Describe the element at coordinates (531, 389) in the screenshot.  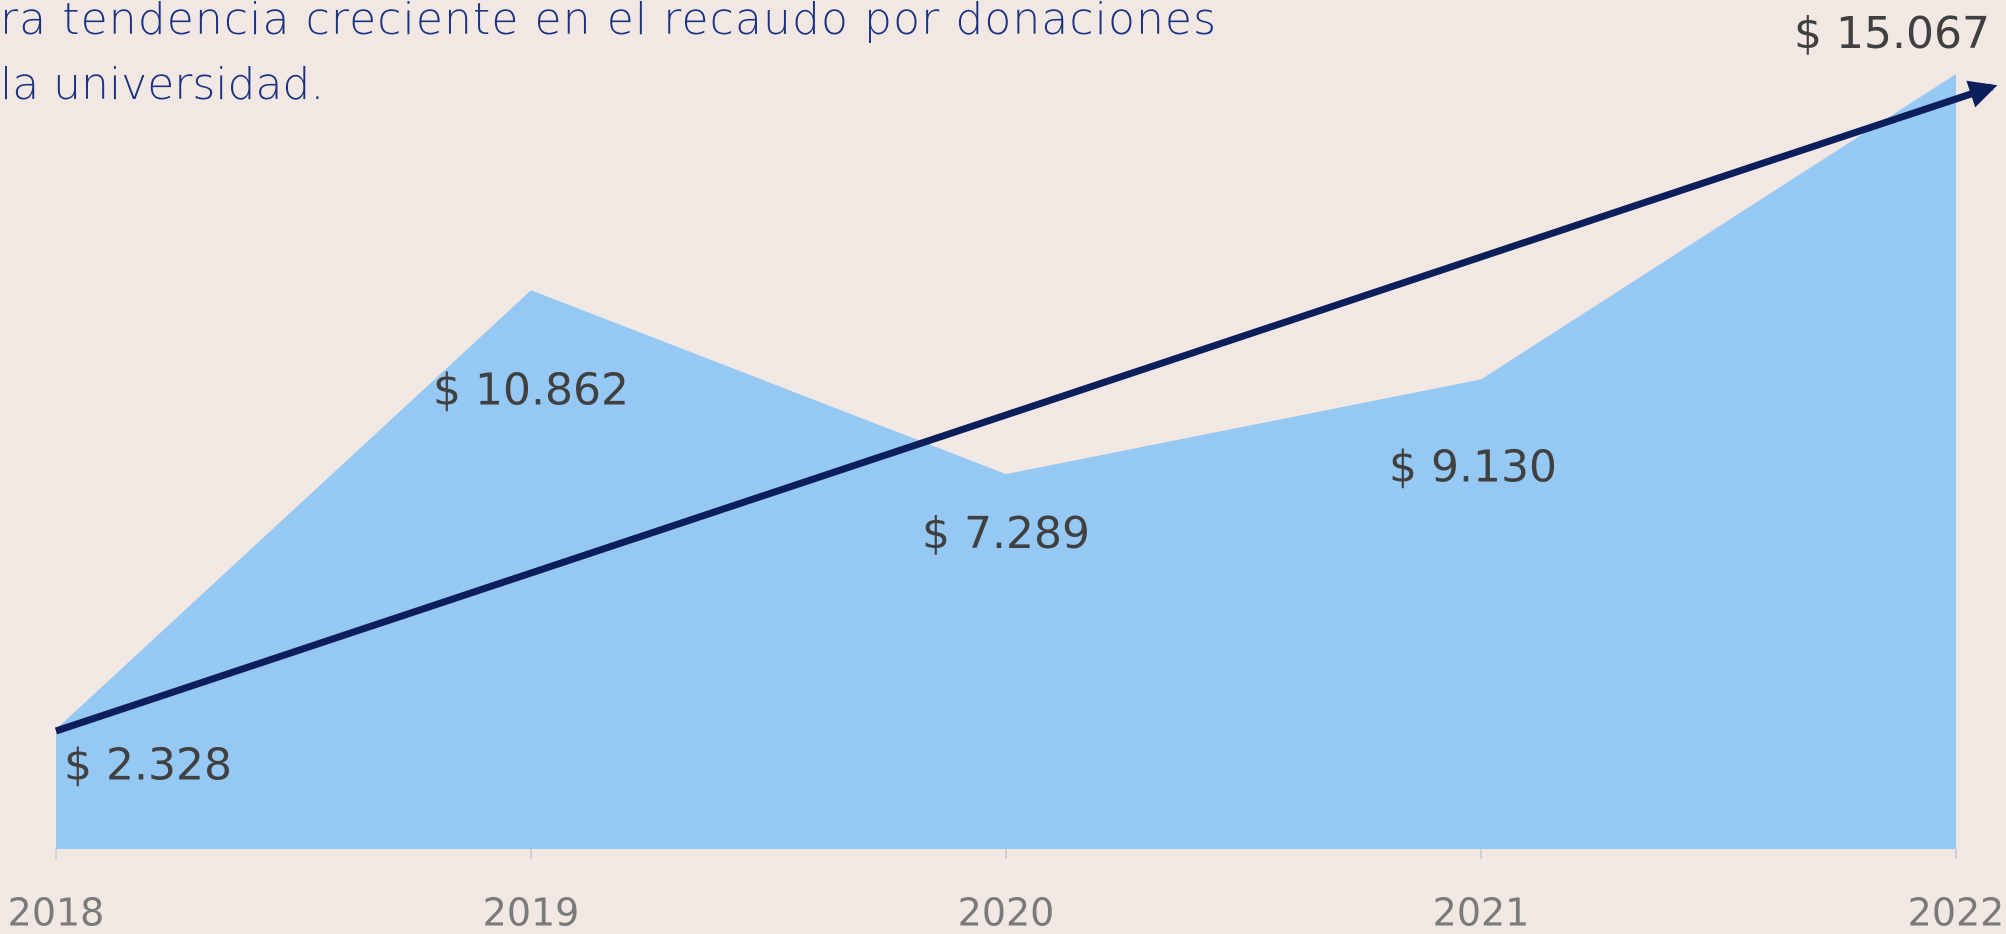
I see `data-label: $ 10.862` at that location.